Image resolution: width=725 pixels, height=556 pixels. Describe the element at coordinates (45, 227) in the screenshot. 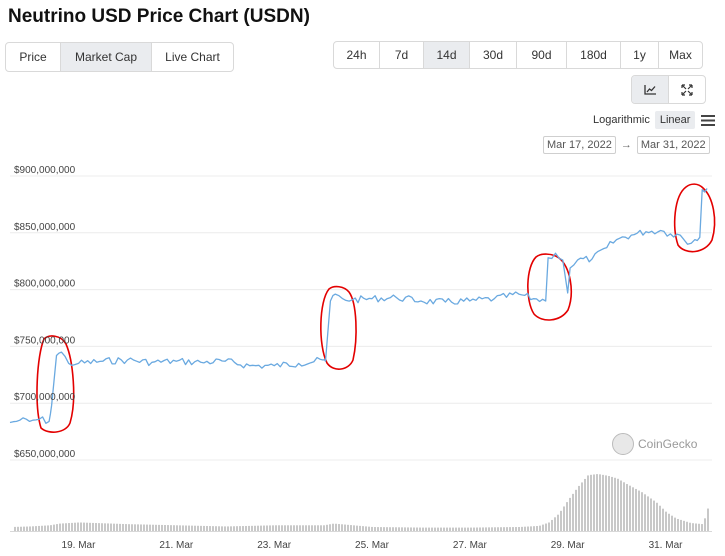

I see `y-tick-label: $850,000,000` at that location.